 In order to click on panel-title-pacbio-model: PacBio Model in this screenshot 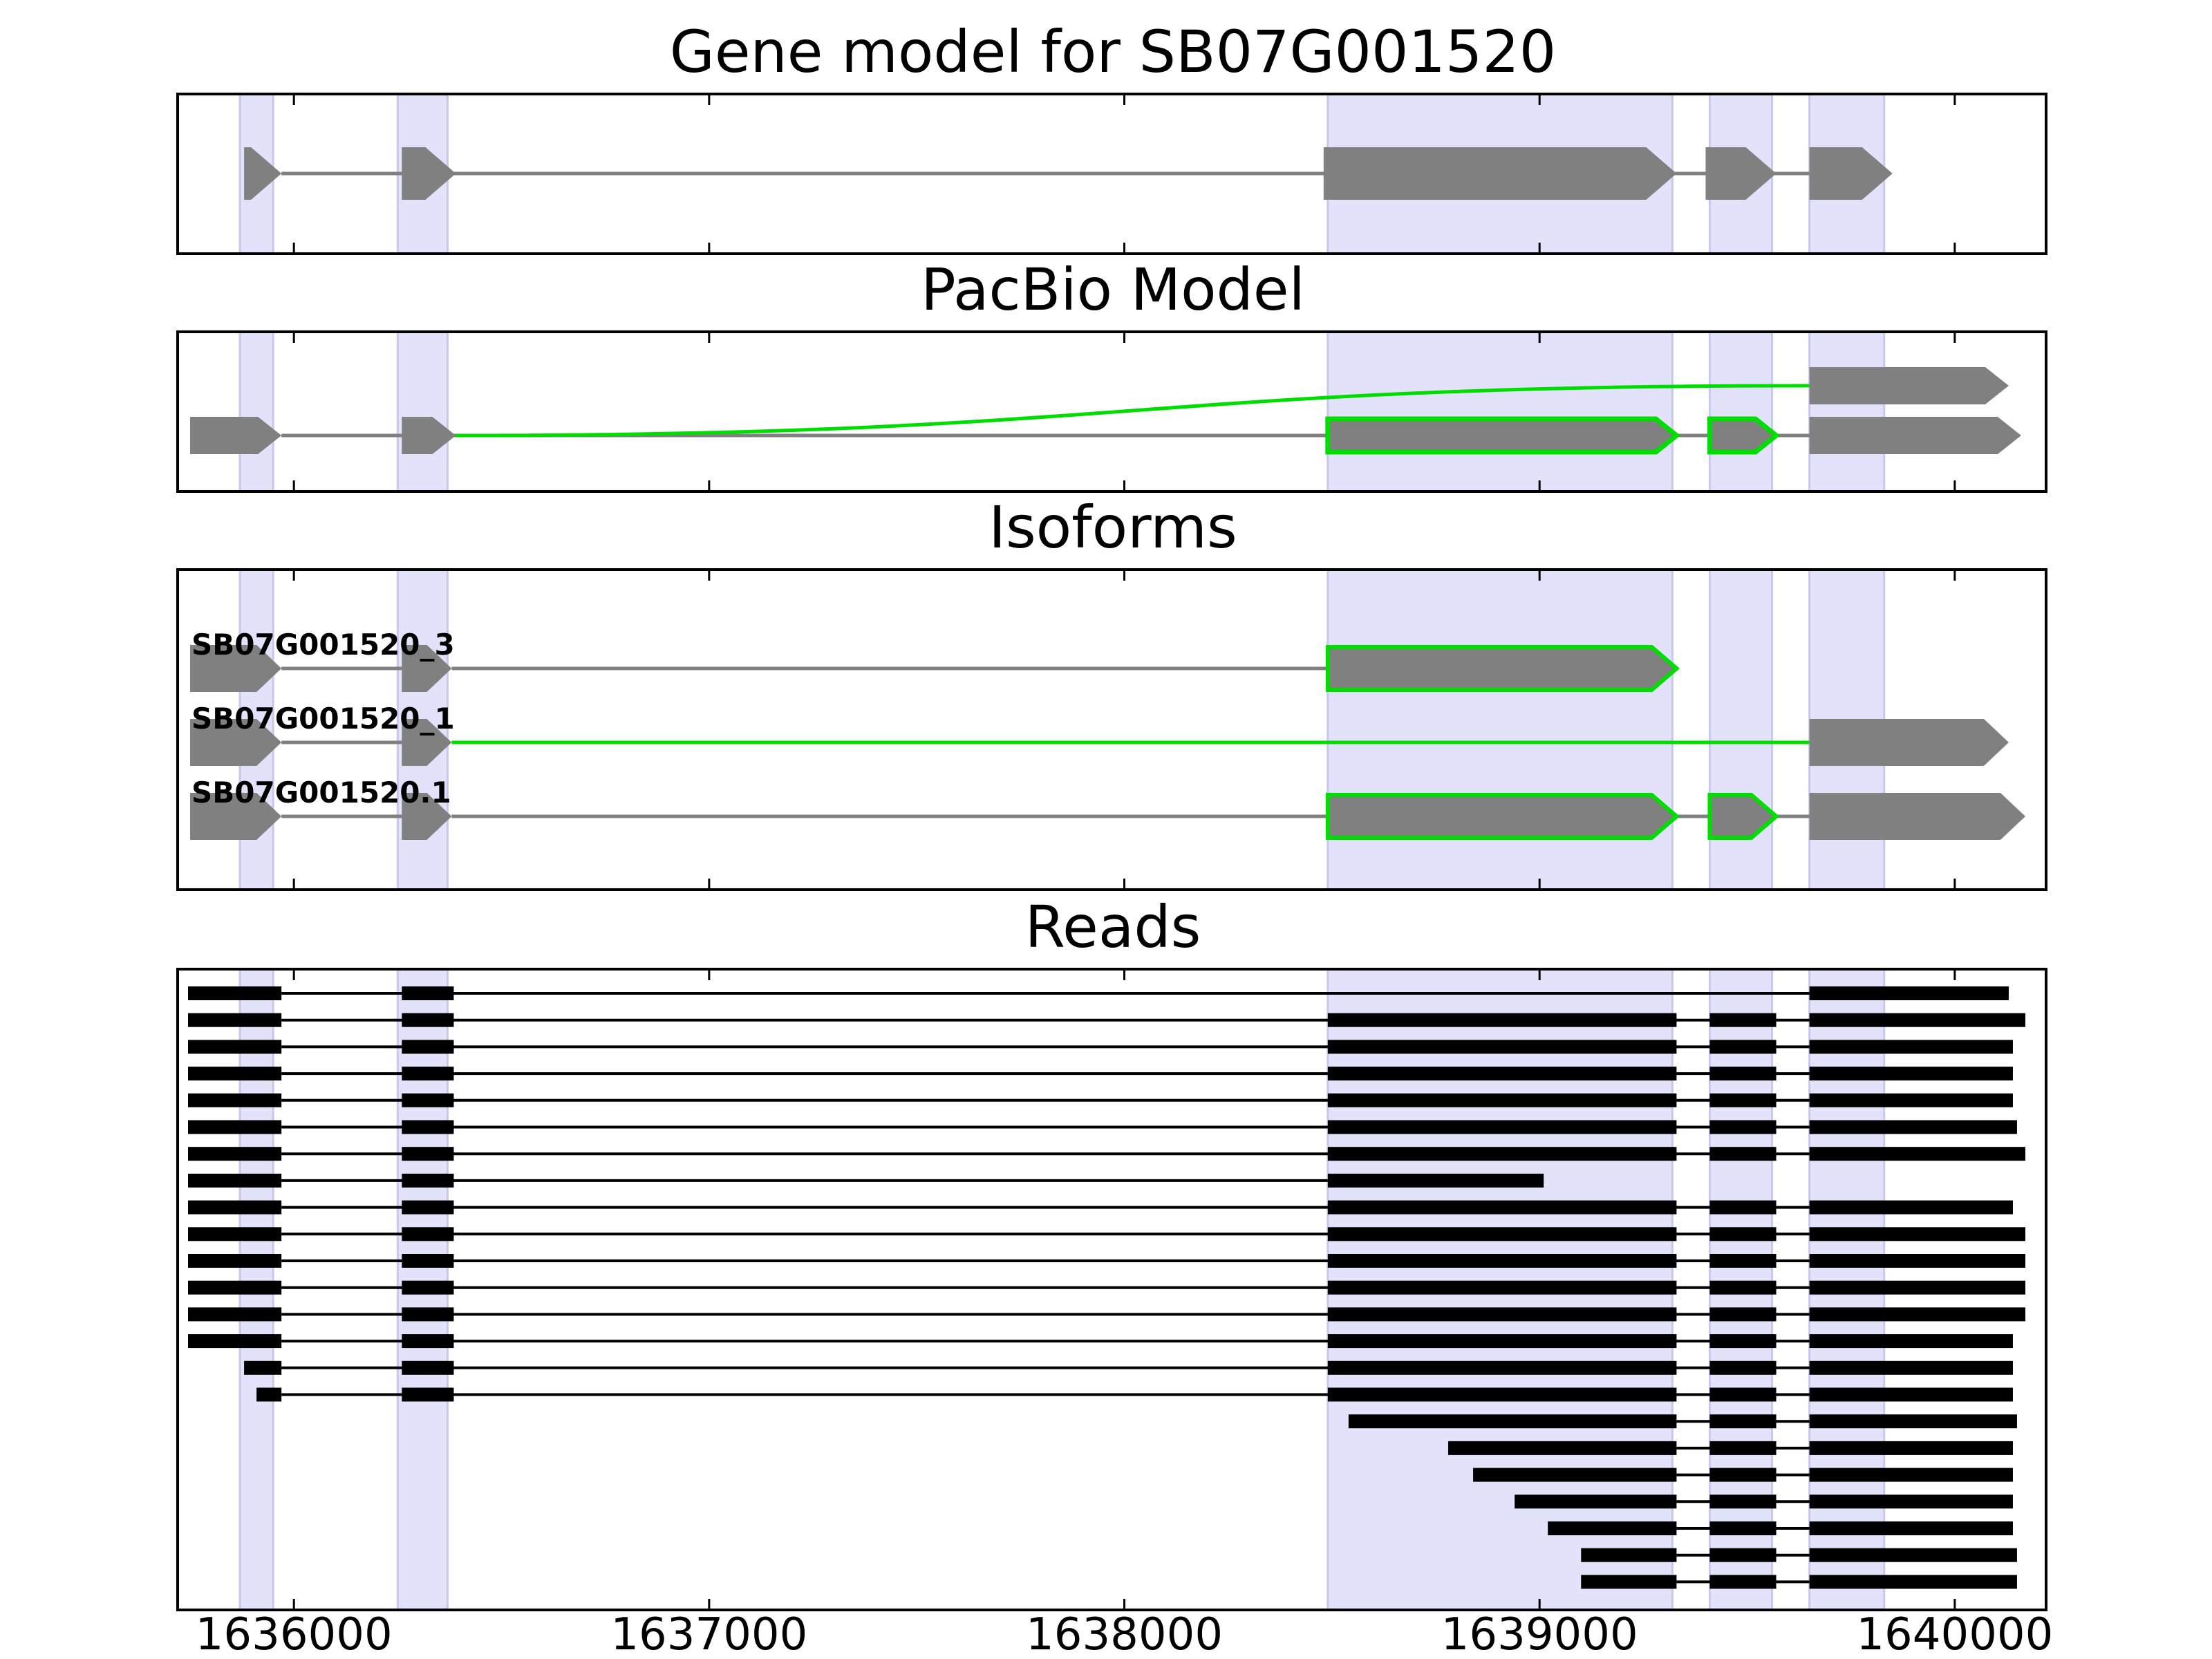, I will do `click(1113, 290)`.